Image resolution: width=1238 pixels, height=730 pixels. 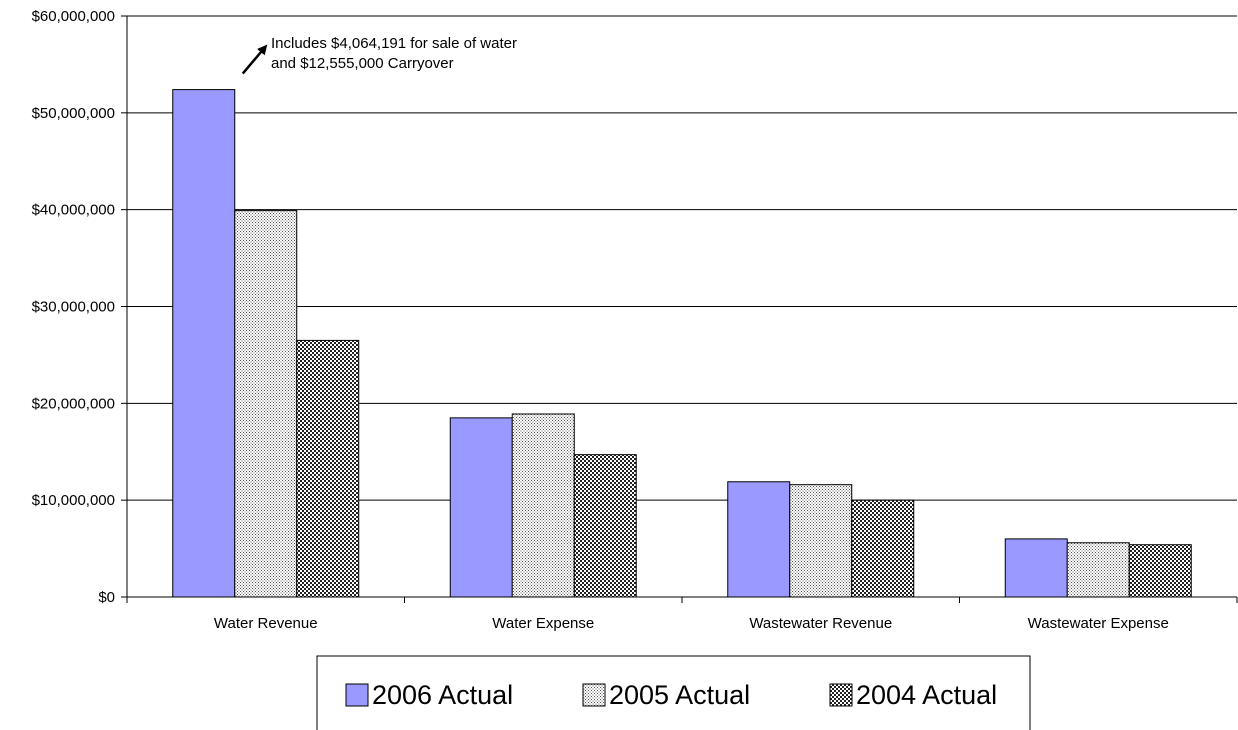 I want to click on annotation-text-line: and $12,555,000 Carryover, so click(x=362, y=63).